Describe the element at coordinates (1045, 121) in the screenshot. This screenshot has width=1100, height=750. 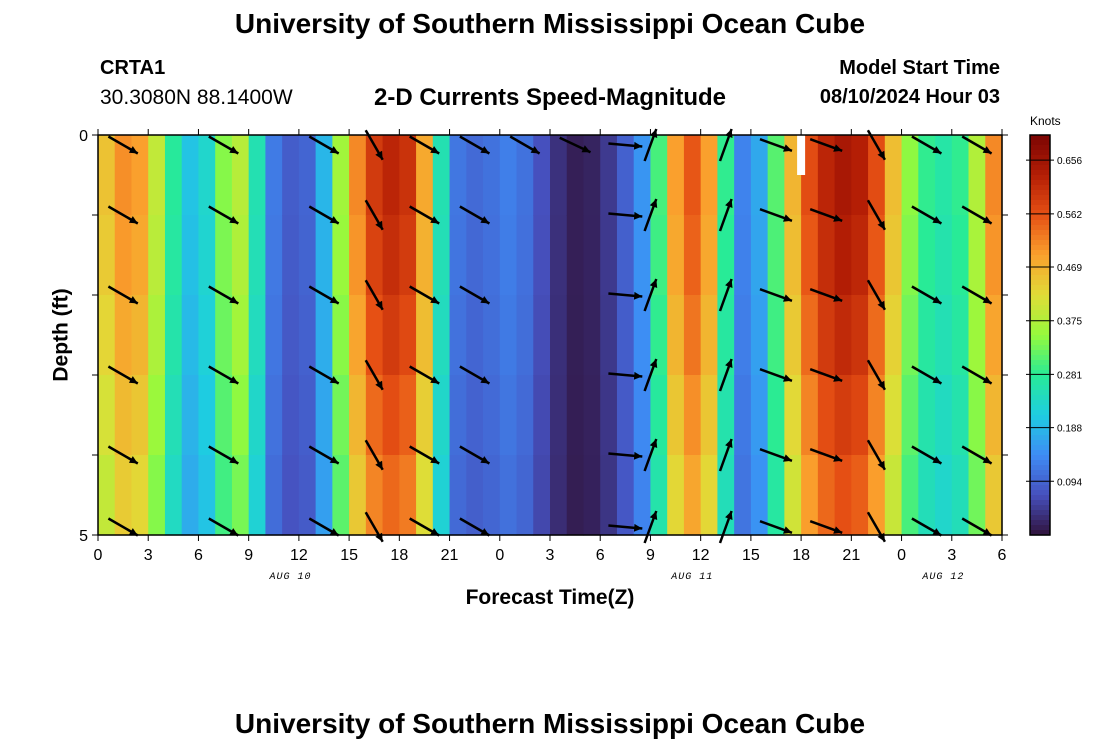
I see `colorbar-unit-label: Knots` at that location.